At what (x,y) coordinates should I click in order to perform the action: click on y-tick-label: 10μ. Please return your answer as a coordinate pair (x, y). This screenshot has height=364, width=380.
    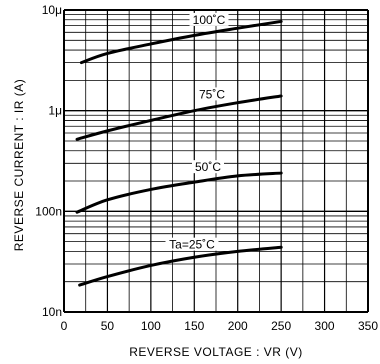
    Looking at the image, I should click on (52, 10).